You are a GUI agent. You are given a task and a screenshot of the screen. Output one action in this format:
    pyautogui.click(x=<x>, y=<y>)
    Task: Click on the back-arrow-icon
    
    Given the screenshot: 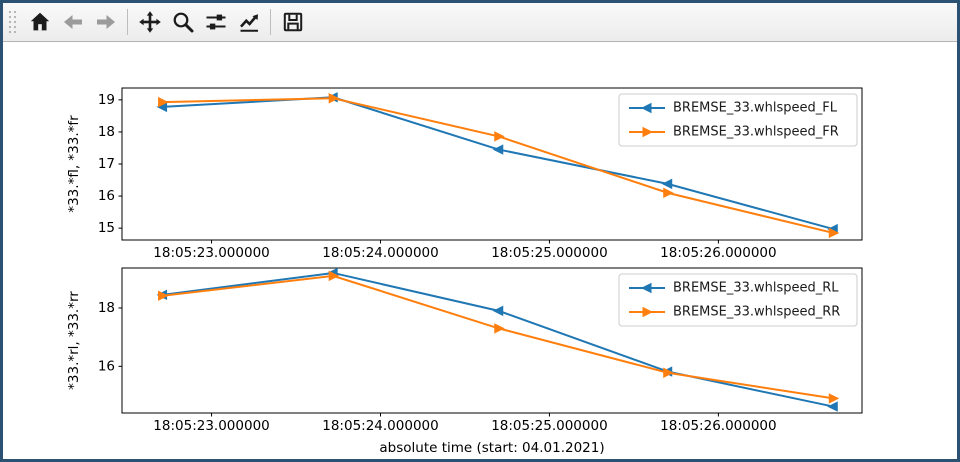 What is the action you would take?
    pyautogui.click(x=72, y=22)
    